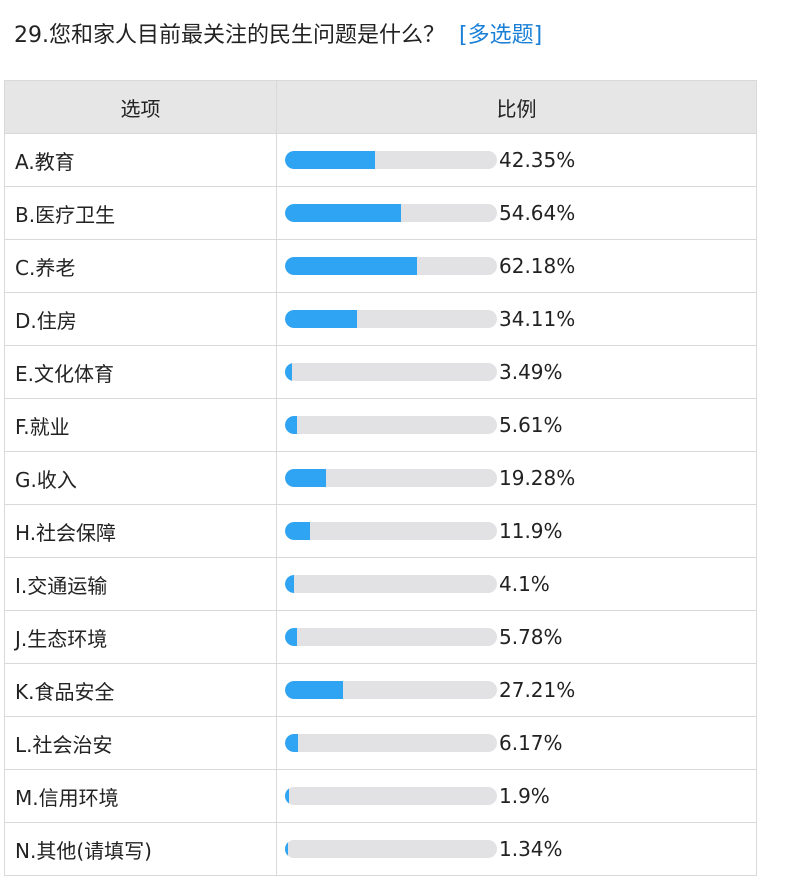  What do you see at coordinates (516, 107) in the screenshot?
I see `header-ratio: 比例` at bounding box center [516, 107].